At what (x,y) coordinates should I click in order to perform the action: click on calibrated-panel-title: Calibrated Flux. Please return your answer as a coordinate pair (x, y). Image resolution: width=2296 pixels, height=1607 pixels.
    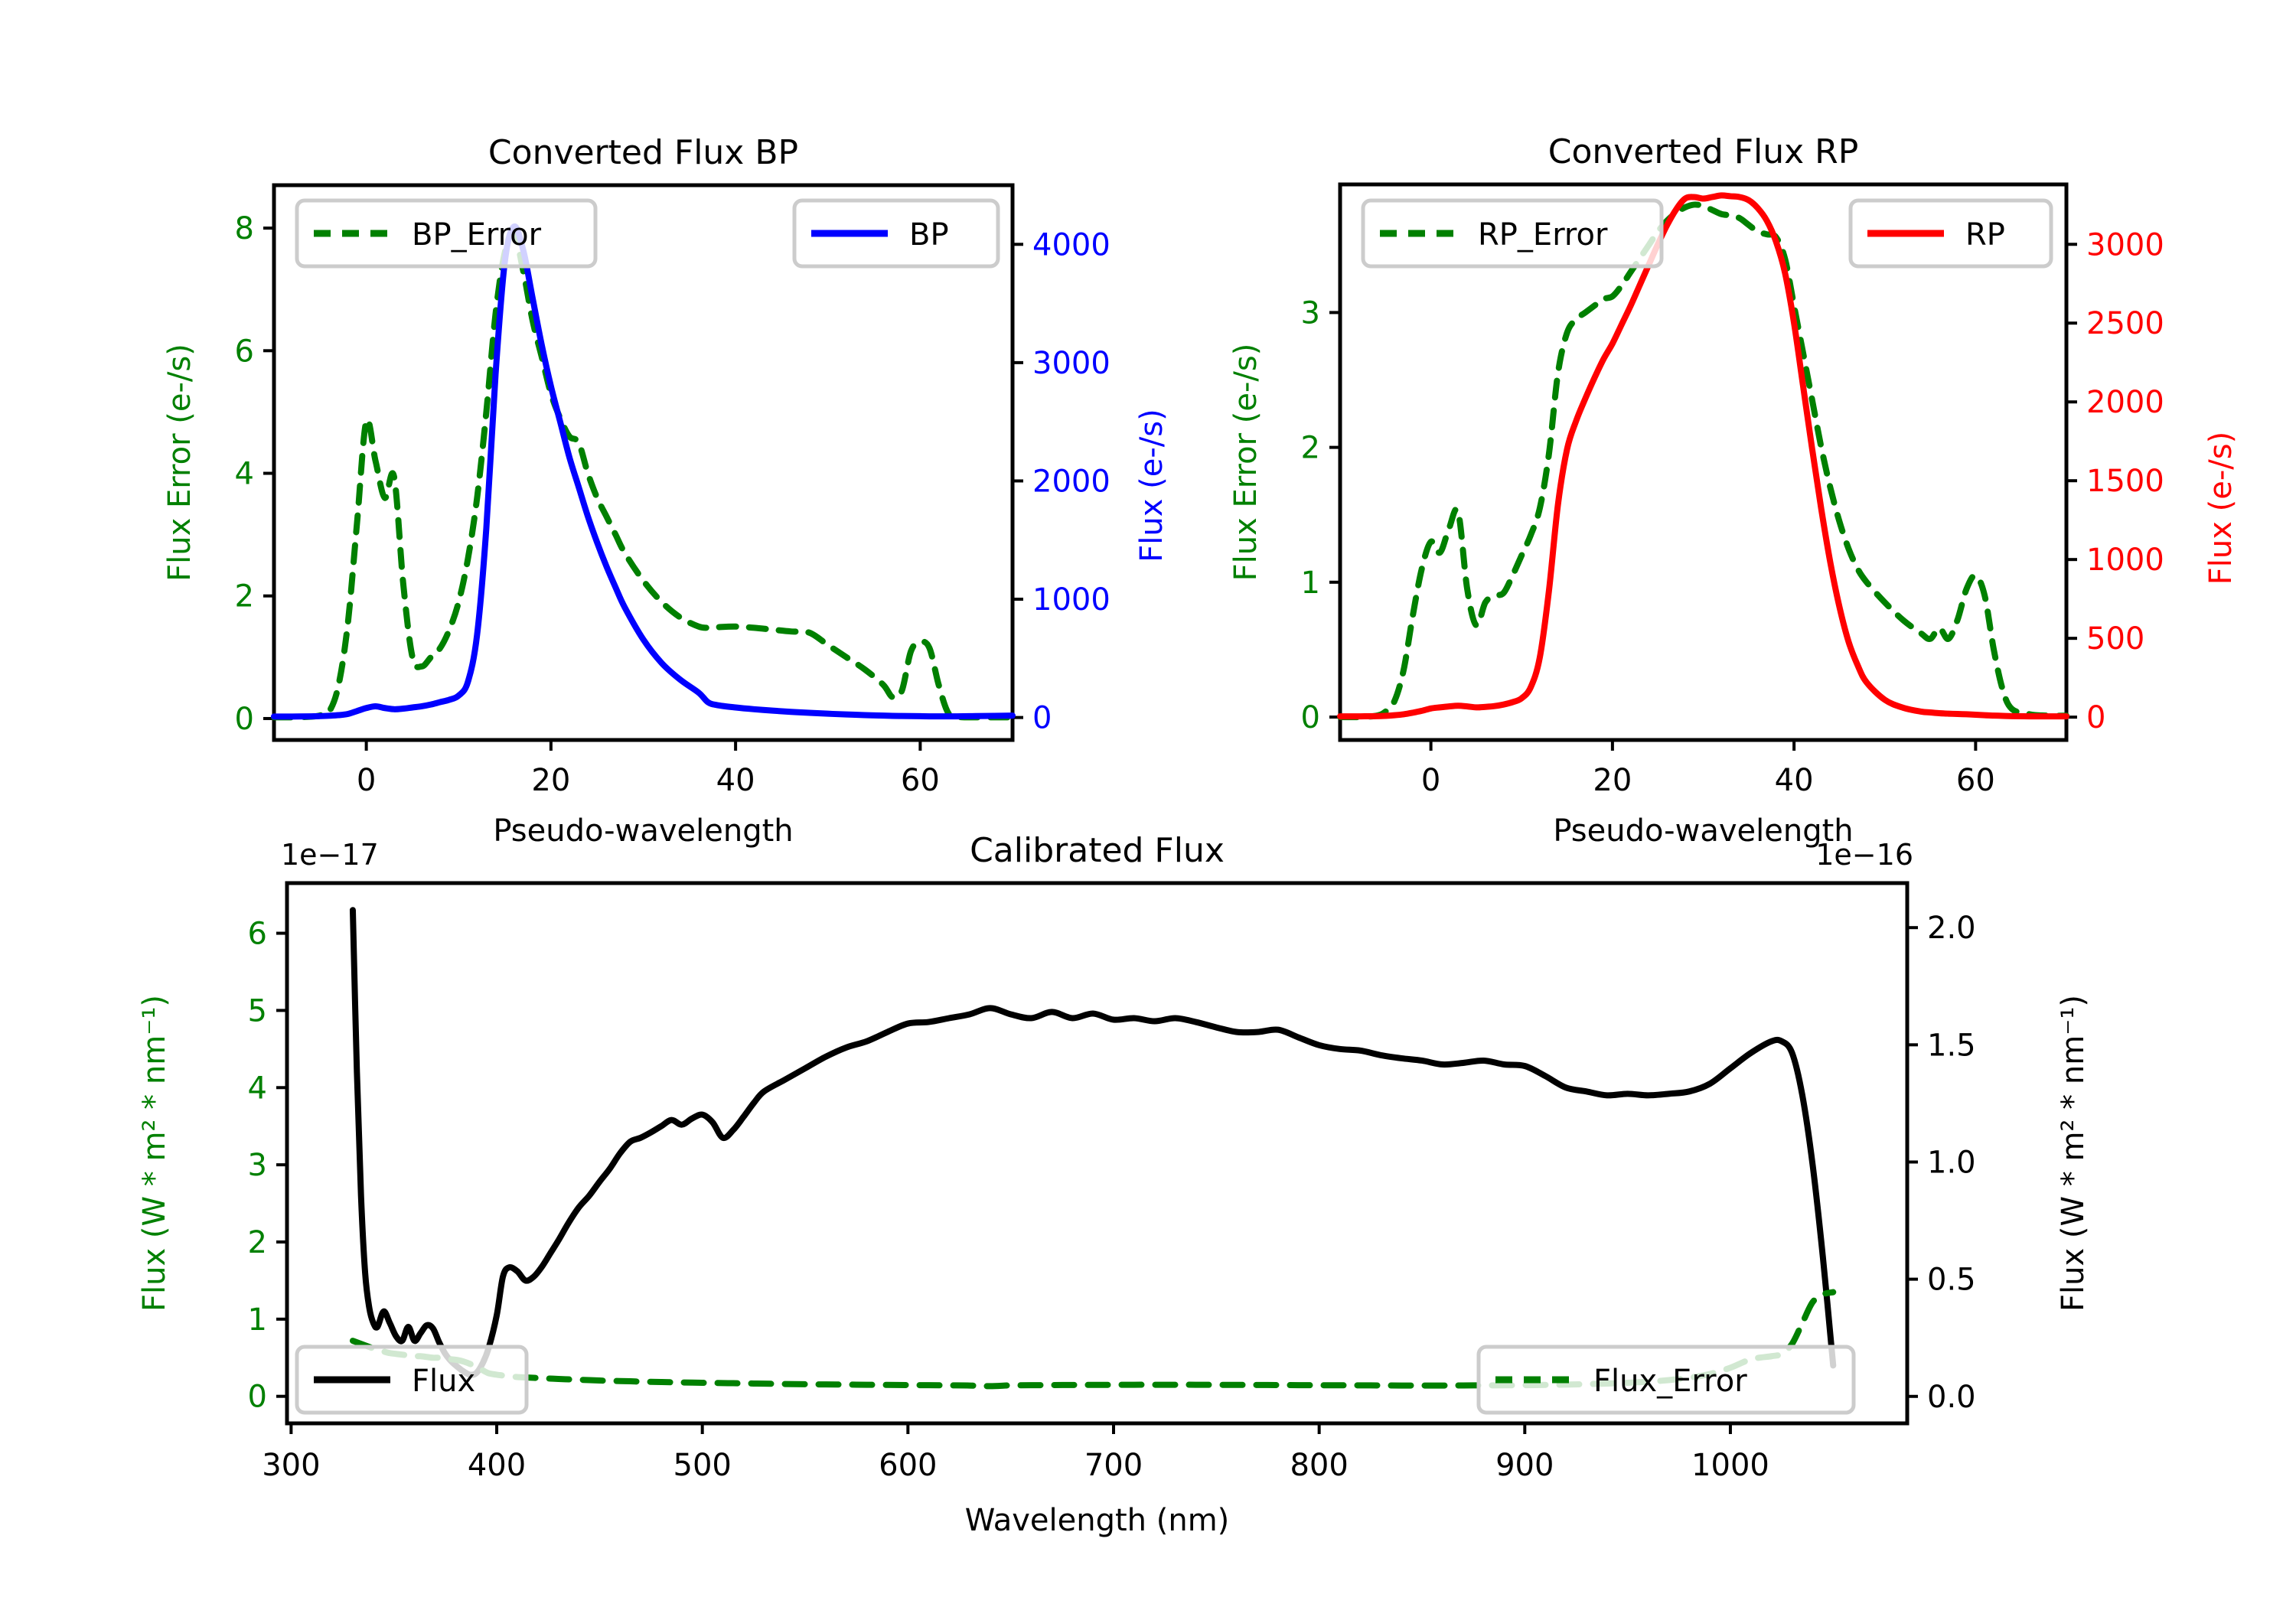
    Looking at the image, I should click on (1097, 850).